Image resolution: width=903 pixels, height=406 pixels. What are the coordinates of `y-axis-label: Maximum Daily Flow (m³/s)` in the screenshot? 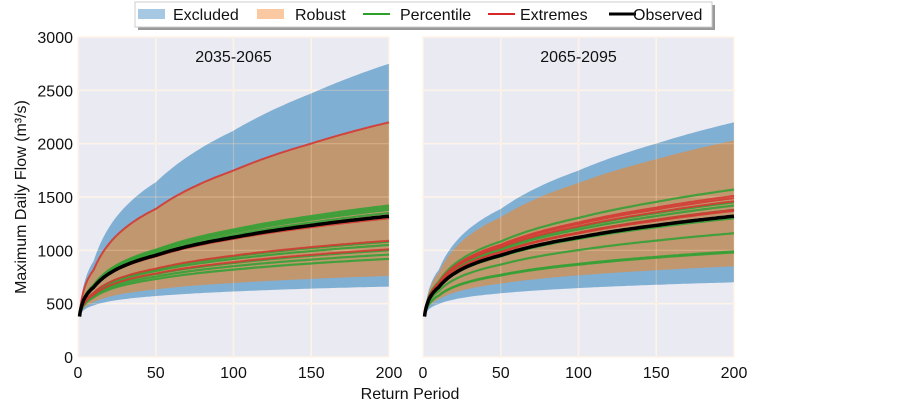 It's located at (21, 197).